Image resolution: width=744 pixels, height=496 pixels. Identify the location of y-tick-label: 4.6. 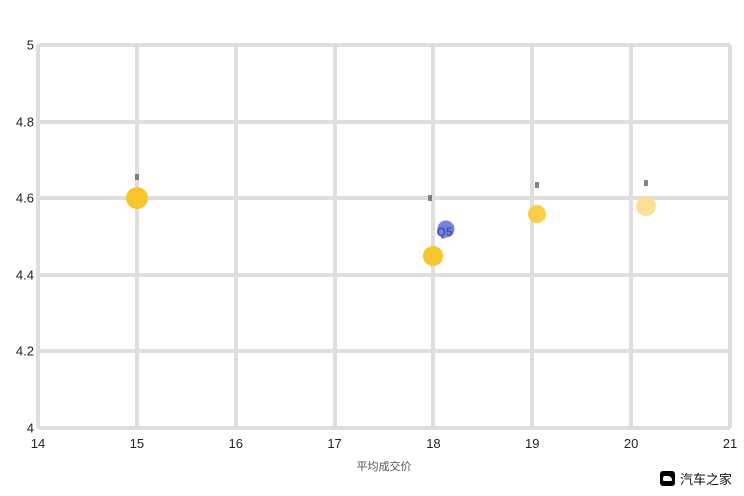
(24, 198).